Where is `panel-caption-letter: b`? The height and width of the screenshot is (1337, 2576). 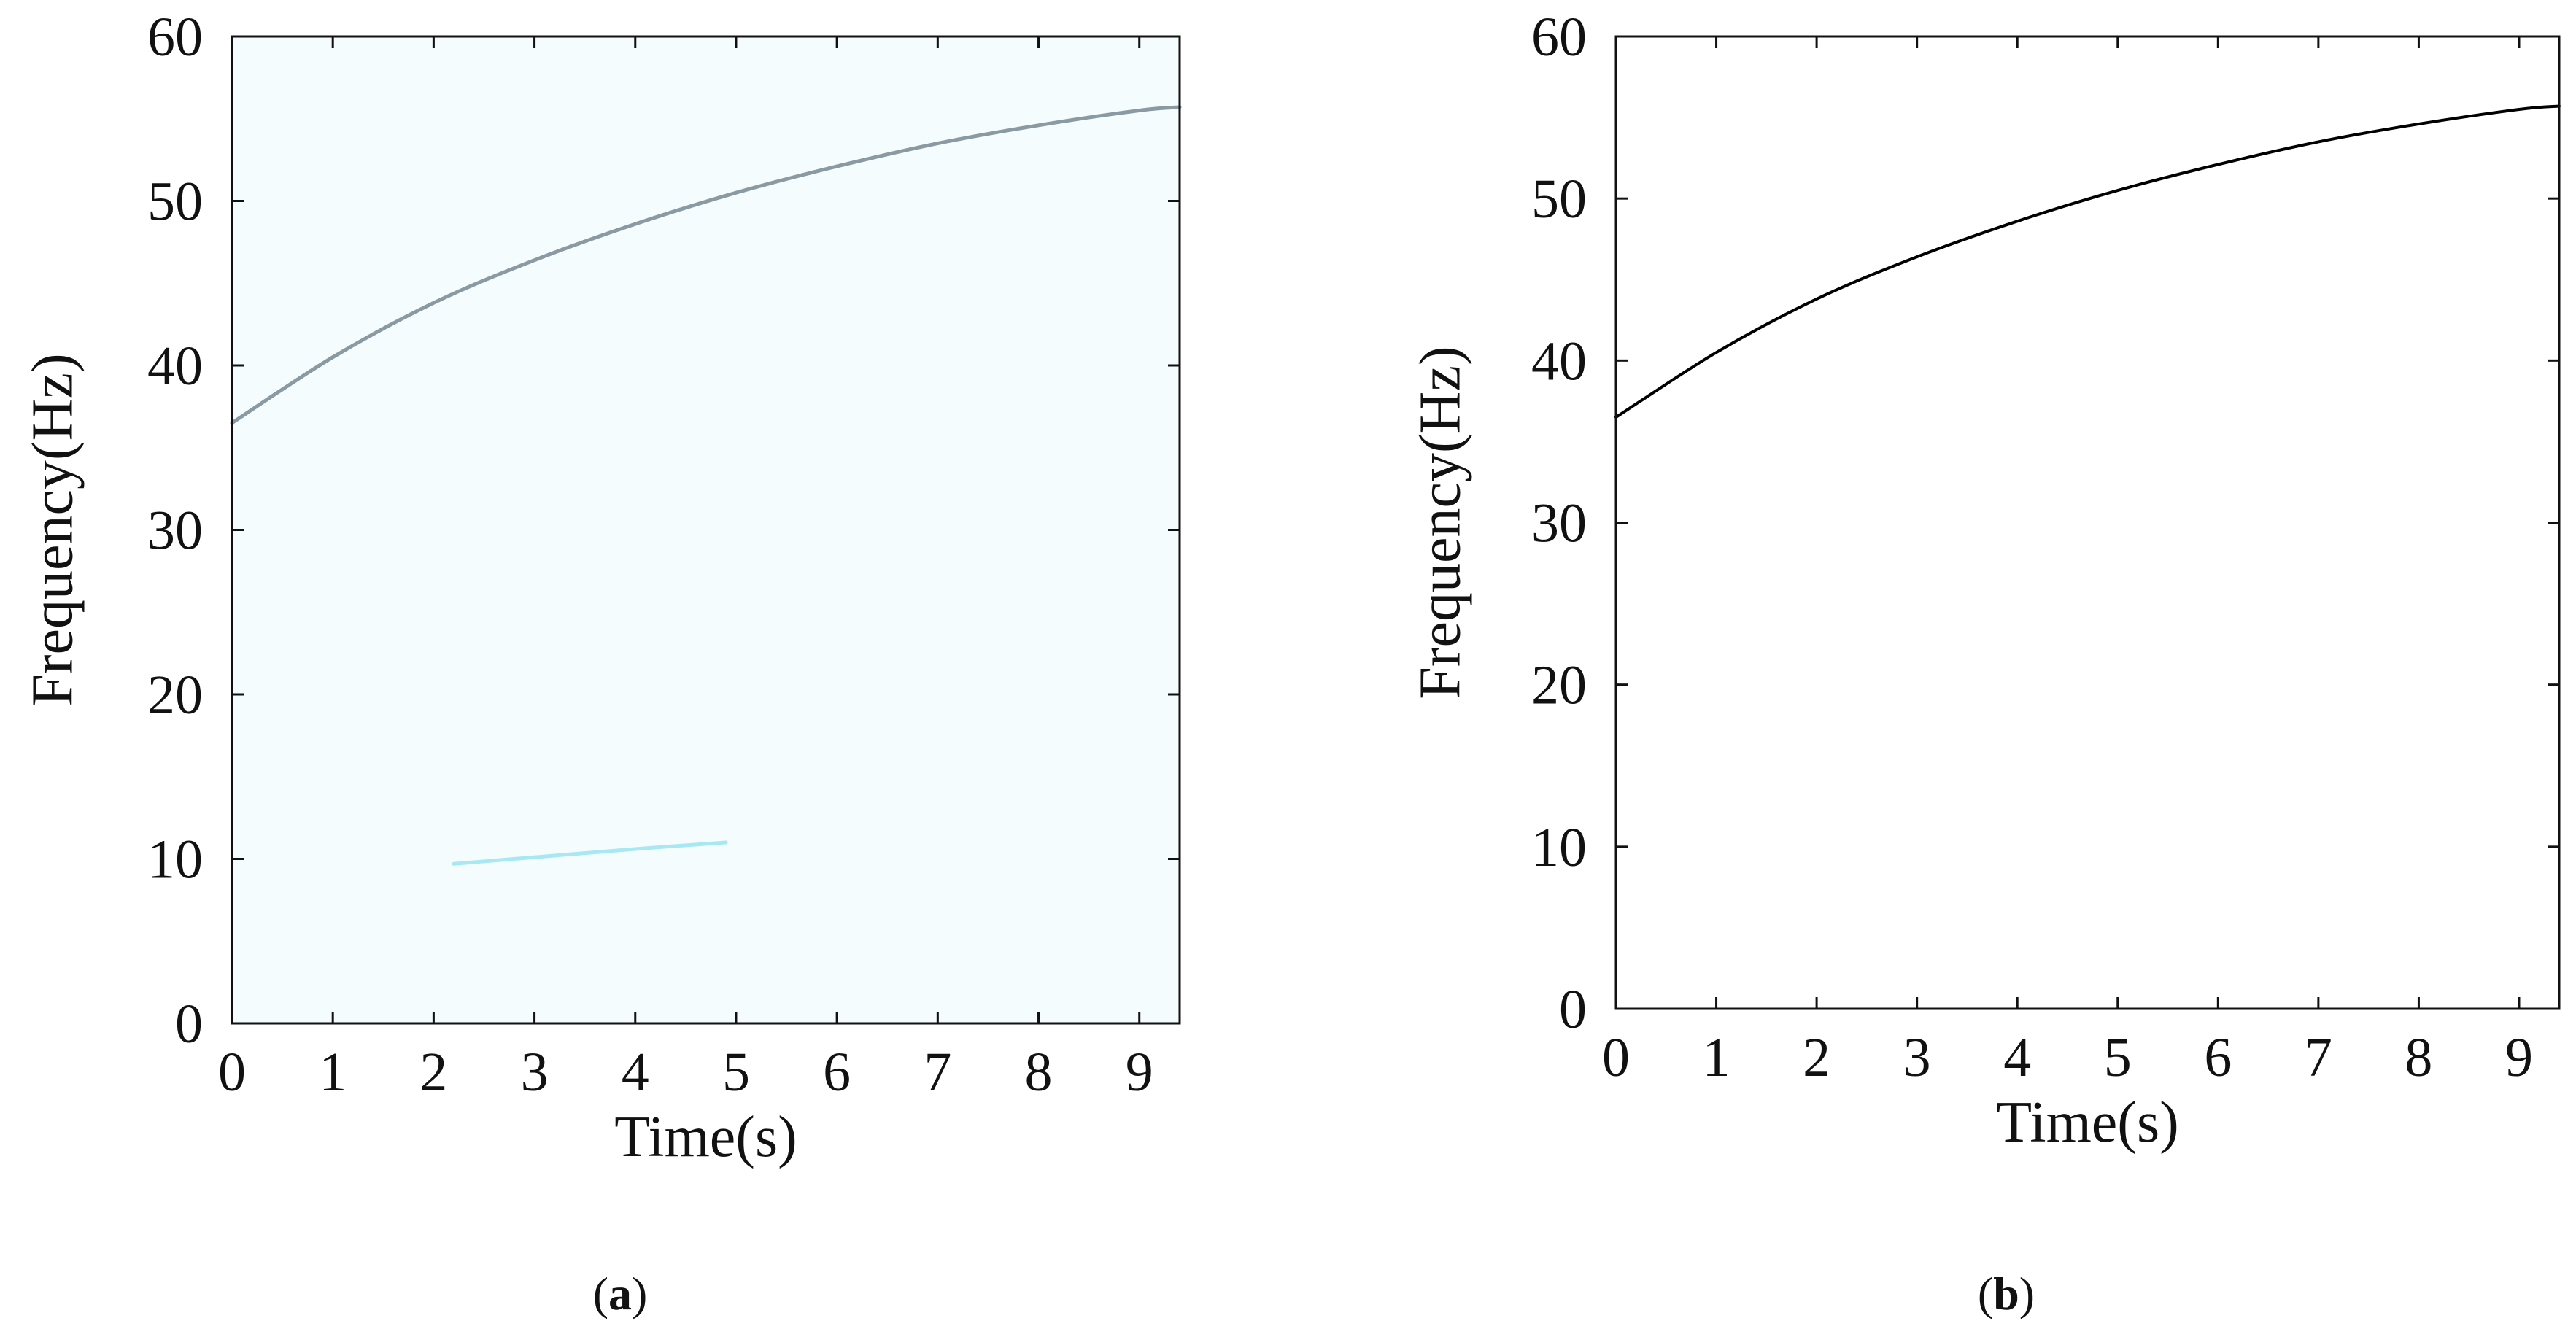 panel-caption-letter: b is located at coordinates (2006, 1293).